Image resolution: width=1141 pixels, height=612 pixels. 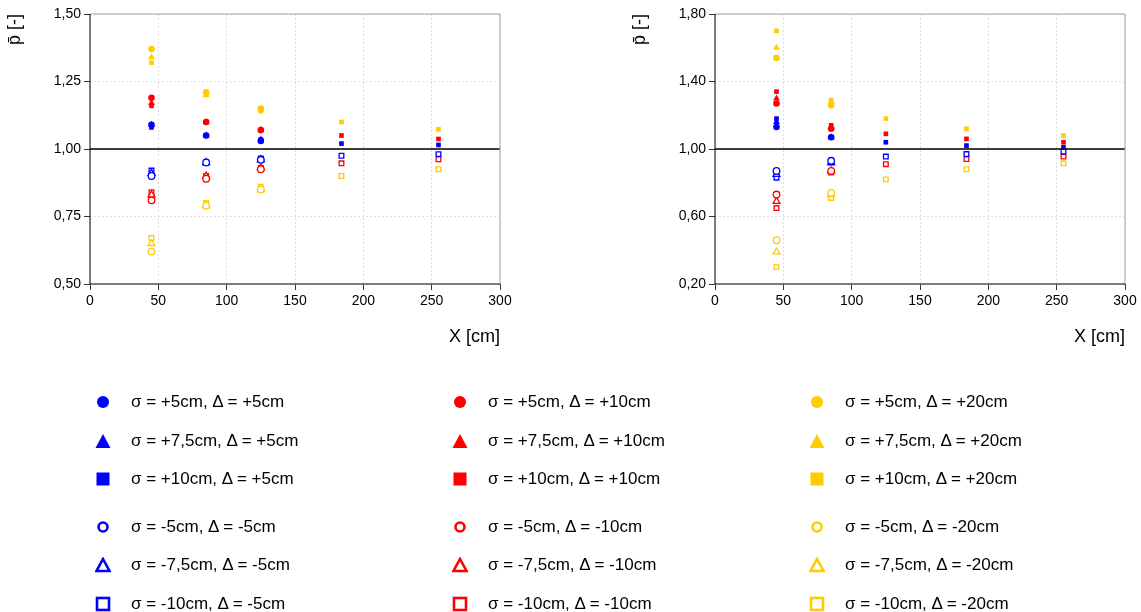 What do you see at coordinates (210, 565) in the screenshot?
I see `legend-label: σ = -7,5cm, Δ = -5cm` at bounding box center [210, 565].